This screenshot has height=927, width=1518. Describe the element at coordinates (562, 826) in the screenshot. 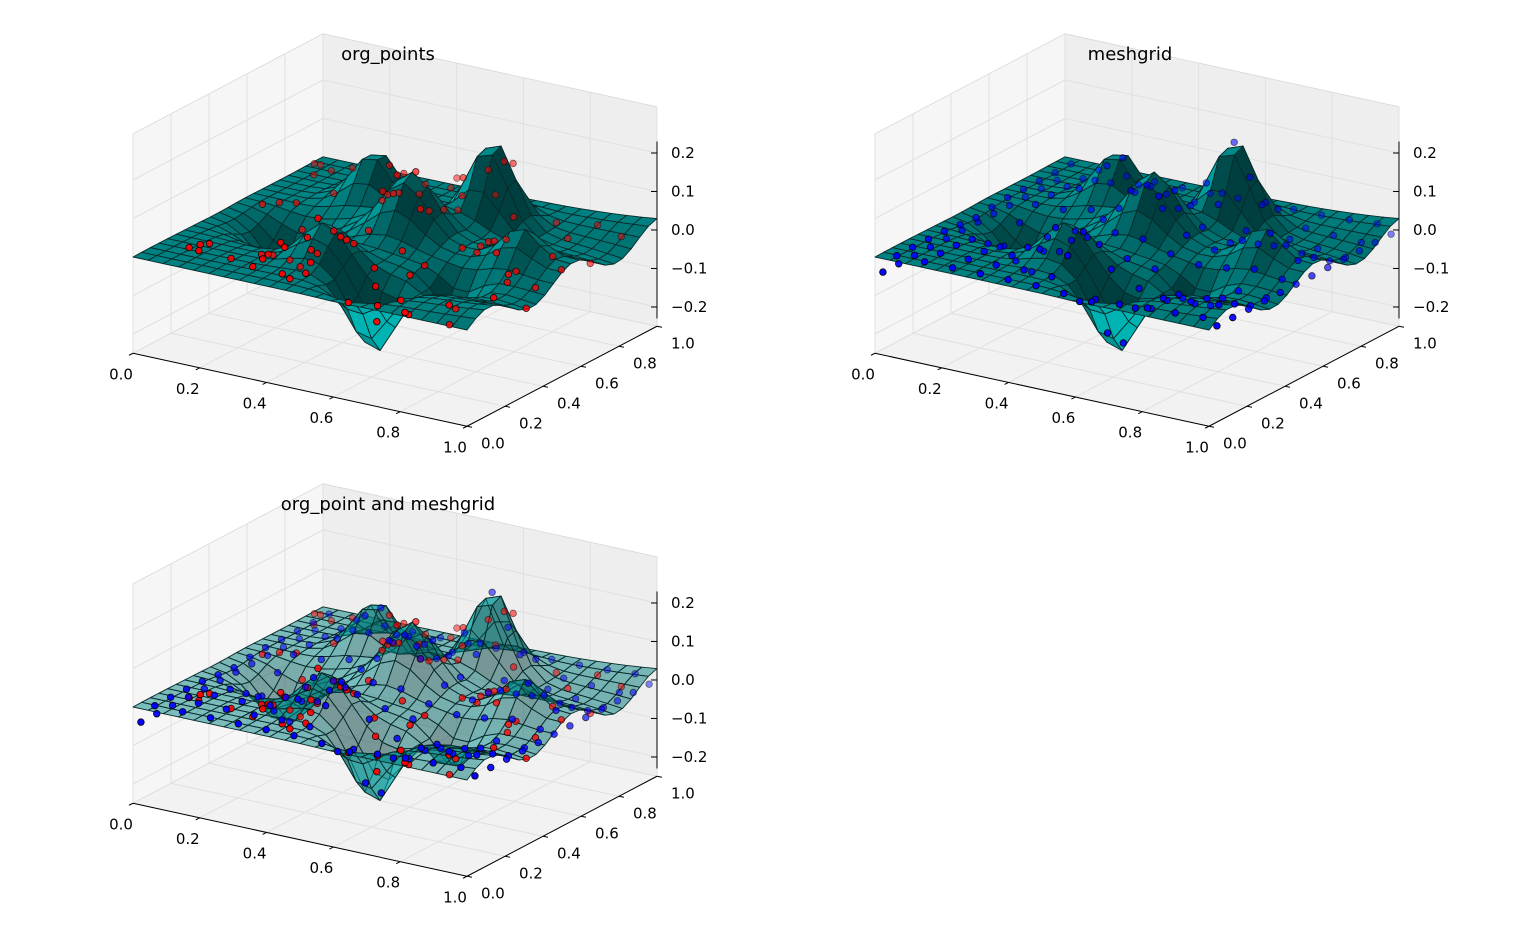

I see `y-axis-line` at that location.